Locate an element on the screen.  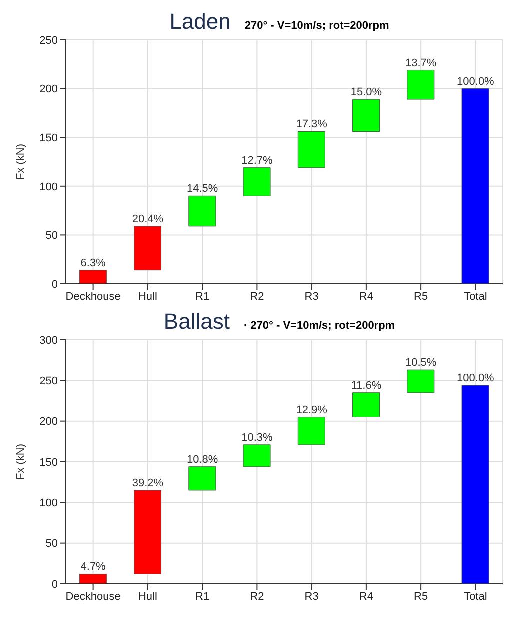
annotation: 20.4% is located at coordinates (148, 219).